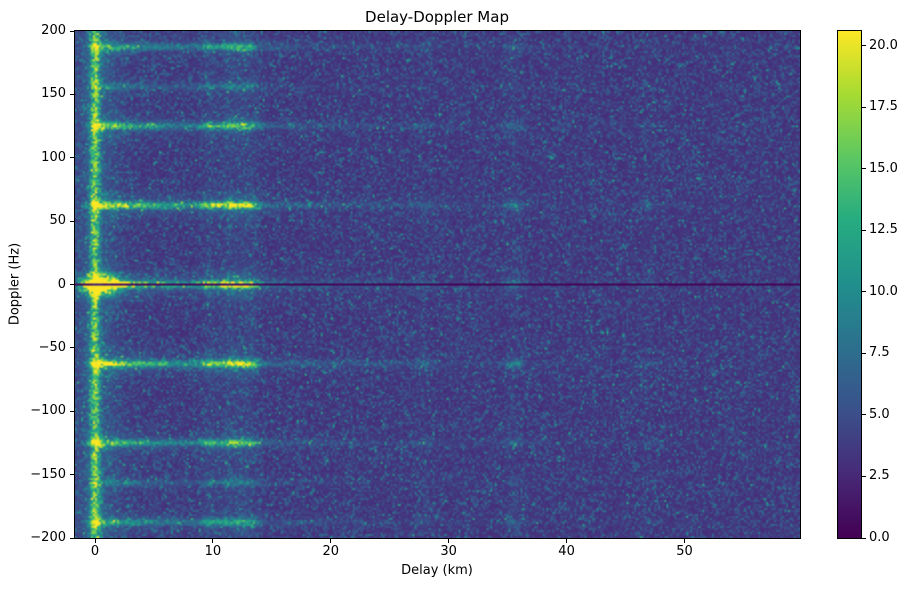  I want to click on x-tick-label: 50, so click(684, 551).